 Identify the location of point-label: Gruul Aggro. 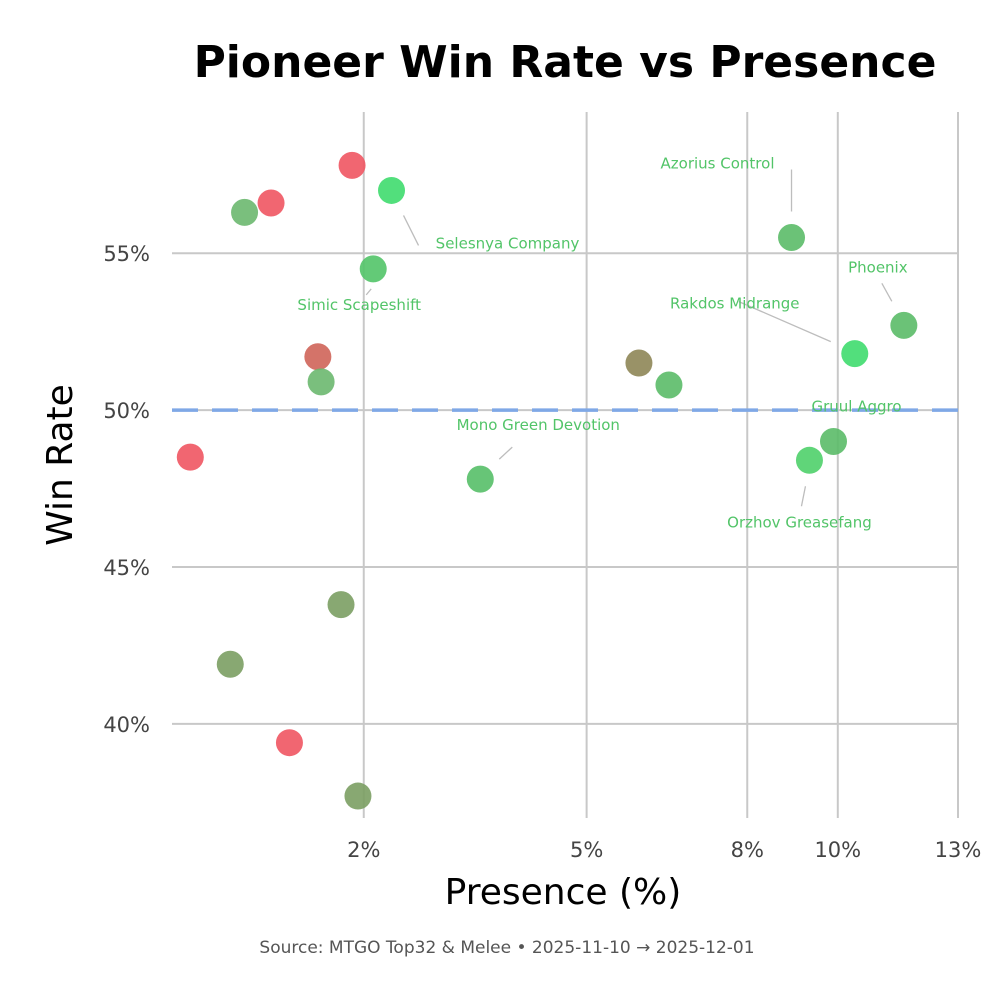
(856, 406).